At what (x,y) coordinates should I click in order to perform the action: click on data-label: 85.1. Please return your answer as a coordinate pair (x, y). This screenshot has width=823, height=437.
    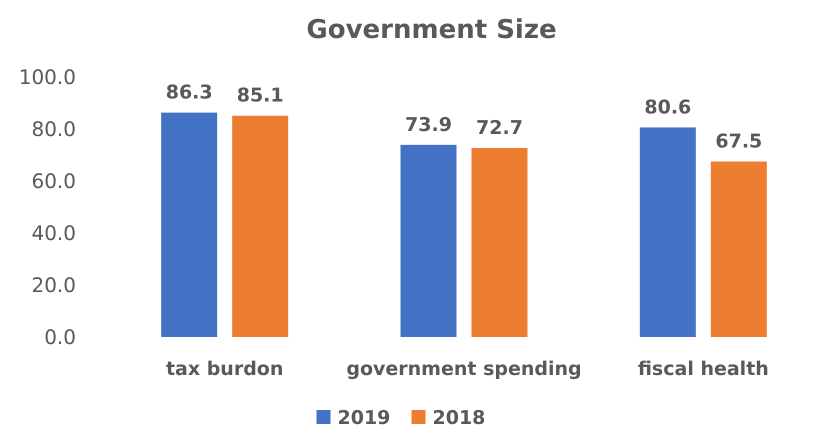
    Looking at the image, I should click on (260, 95).